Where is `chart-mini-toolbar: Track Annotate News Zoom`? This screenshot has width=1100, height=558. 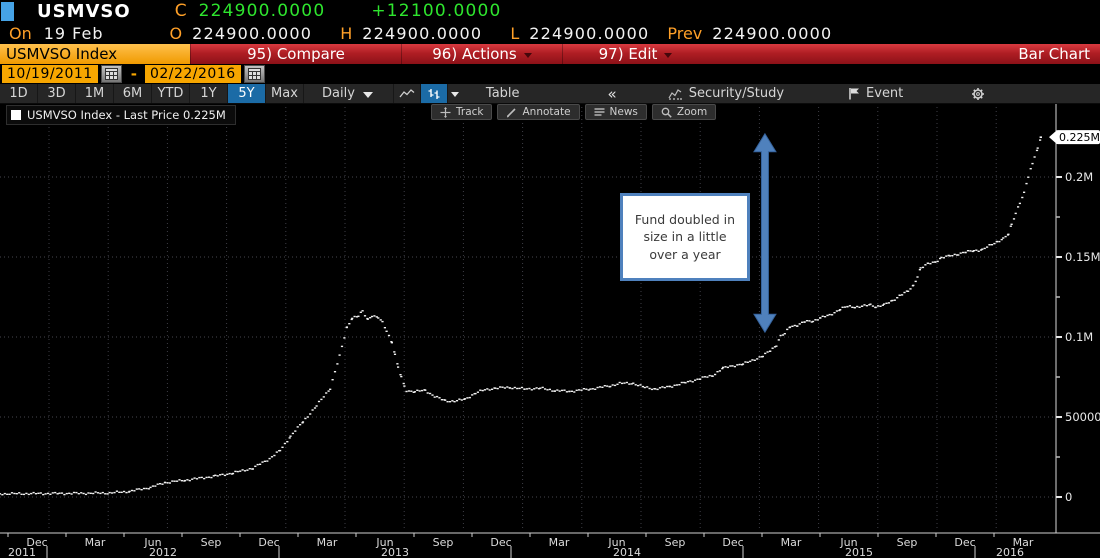
chart-mini-toolbar: Track Annotate News Zoom is located at coordinates (574, 112).